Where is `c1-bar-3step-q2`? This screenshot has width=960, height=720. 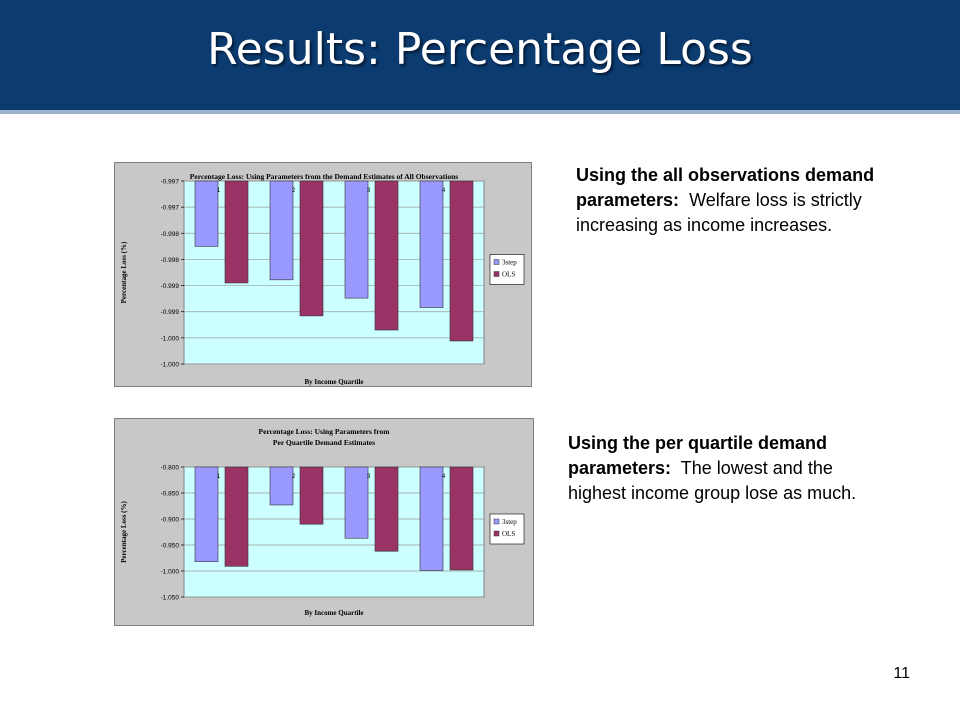 c1-bar-3step-q2 is located at coordinates (281, 230).